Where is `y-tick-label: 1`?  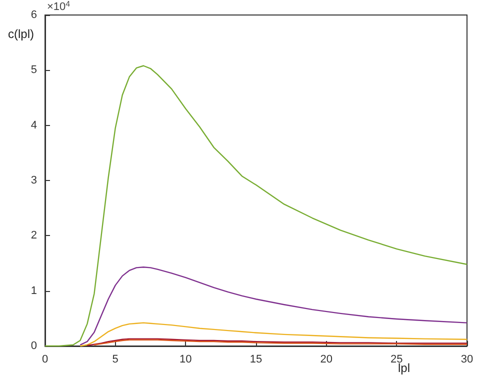 y-tick-label: 1 is located at coordinates (33, 290).